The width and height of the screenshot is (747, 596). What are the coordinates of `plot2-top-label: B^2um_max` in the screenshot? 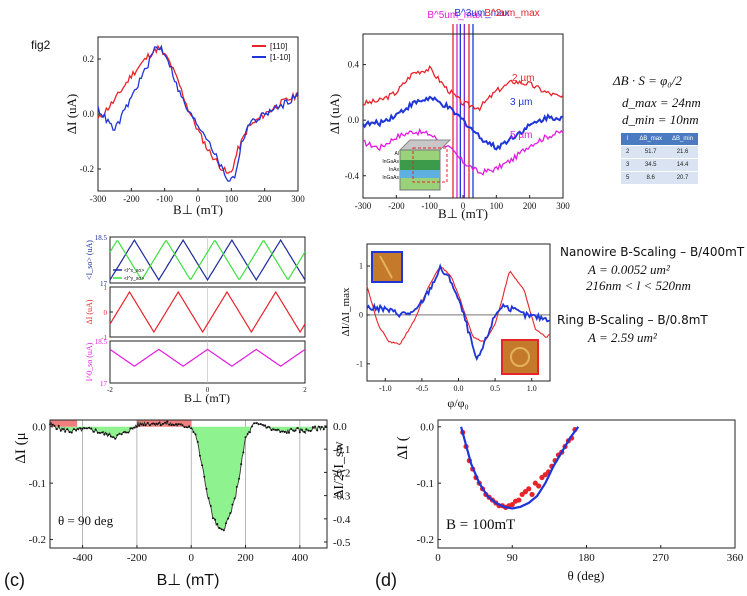 It's located at (511, 13).